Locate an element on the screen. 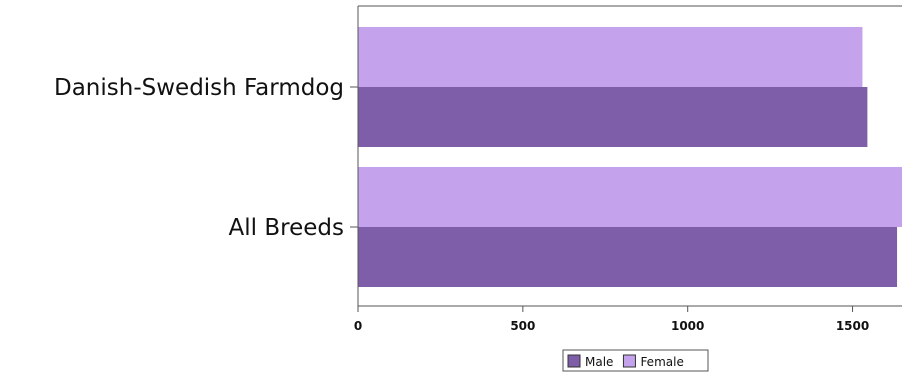 The height and width of the screenshot is (374, 902). category-label: All Breeds is located at coordinates (286, 228).